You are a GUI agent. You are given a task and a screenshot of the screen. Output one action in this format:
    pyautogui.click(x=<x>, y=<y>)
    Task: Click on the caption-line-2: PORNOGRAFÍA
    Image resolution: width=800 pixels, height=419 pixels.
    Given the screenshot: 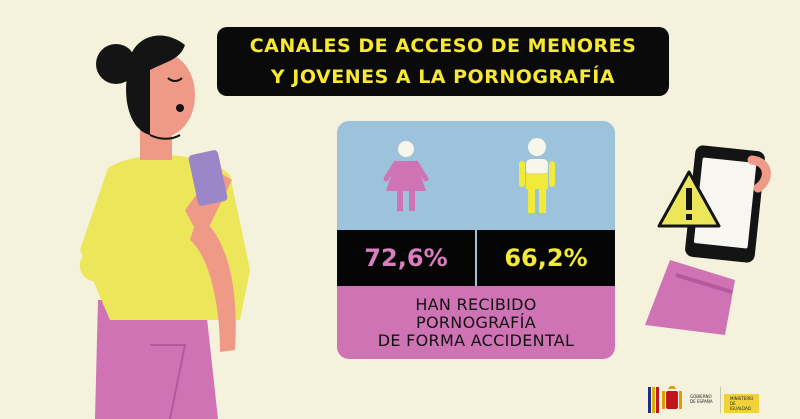 What is the action you would take?
    pyautogui.click(x=476, y=322)
    